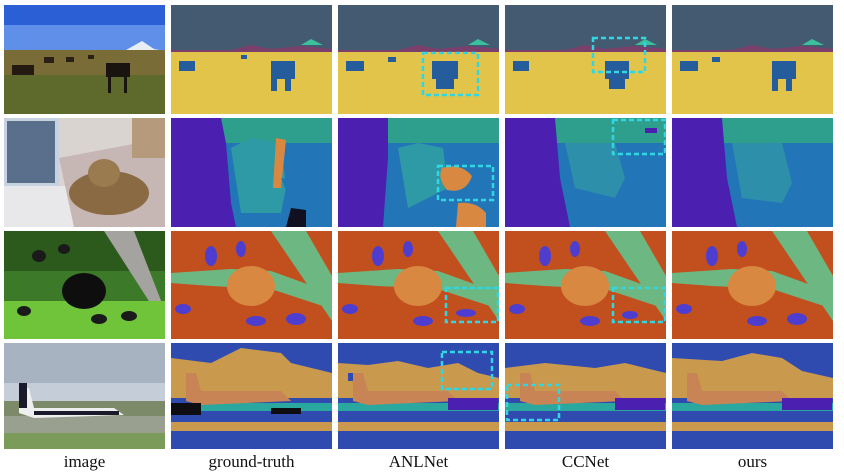 The height and width of the screenshot is (476, 844). Describe the element at coordinates (418, 285) in the screenshot. I see `row-3-anlnet` at that location.